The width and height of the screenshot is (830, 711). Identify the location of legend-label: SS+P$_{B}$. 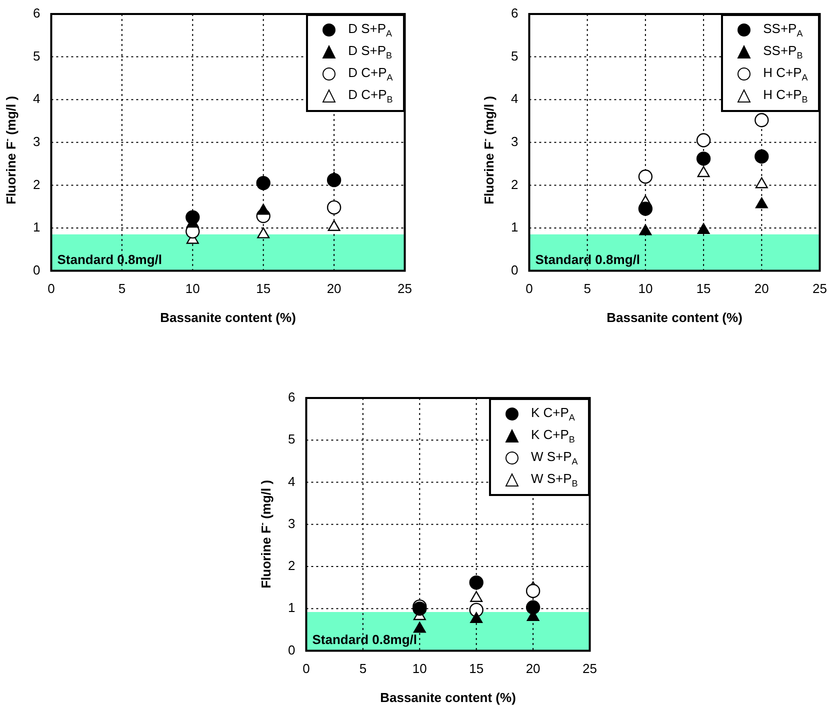
(783, 52).